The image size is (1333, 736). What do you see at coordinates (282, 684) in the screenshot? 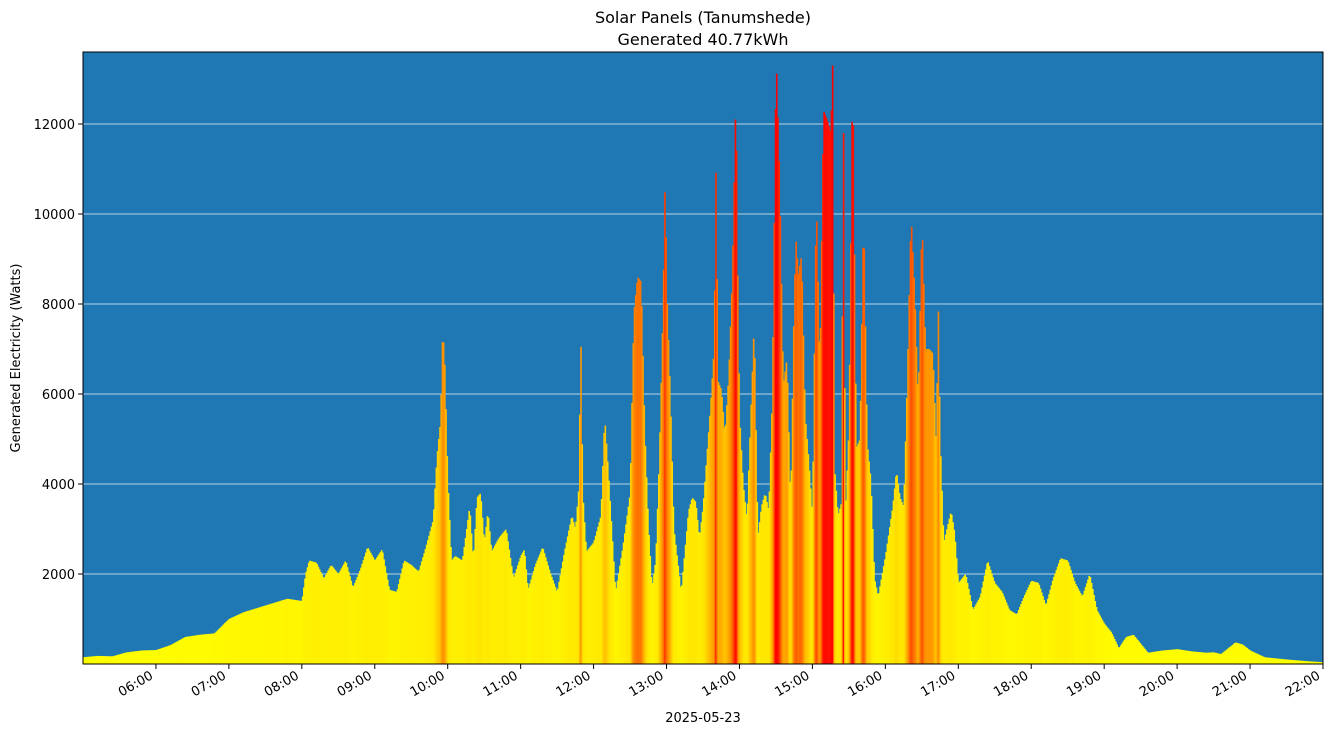
I see `x-tick-label: 08:00` at bounding box center [282, 684].